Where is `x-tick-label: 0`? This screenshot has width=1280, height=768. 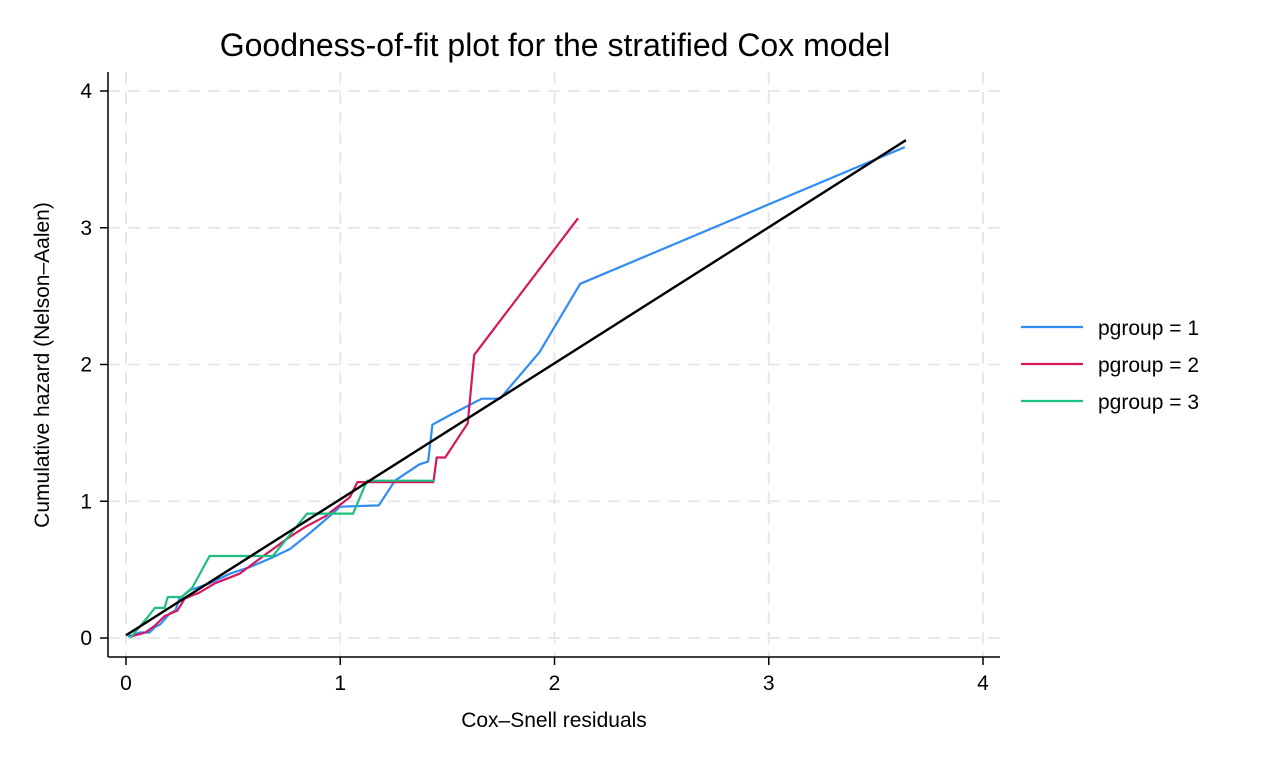 x-tick-label: 0 is located at coordinates (126, 683).